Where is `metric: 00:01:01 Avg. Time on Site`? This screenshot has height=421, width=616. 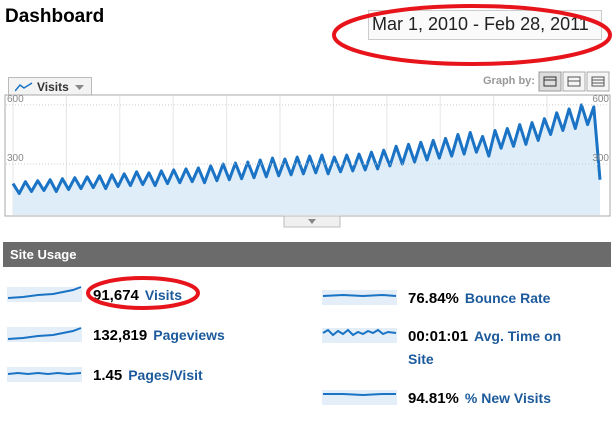
metric: 00:01:01 Avg. Time on Site is located at coordinates (495, 348).